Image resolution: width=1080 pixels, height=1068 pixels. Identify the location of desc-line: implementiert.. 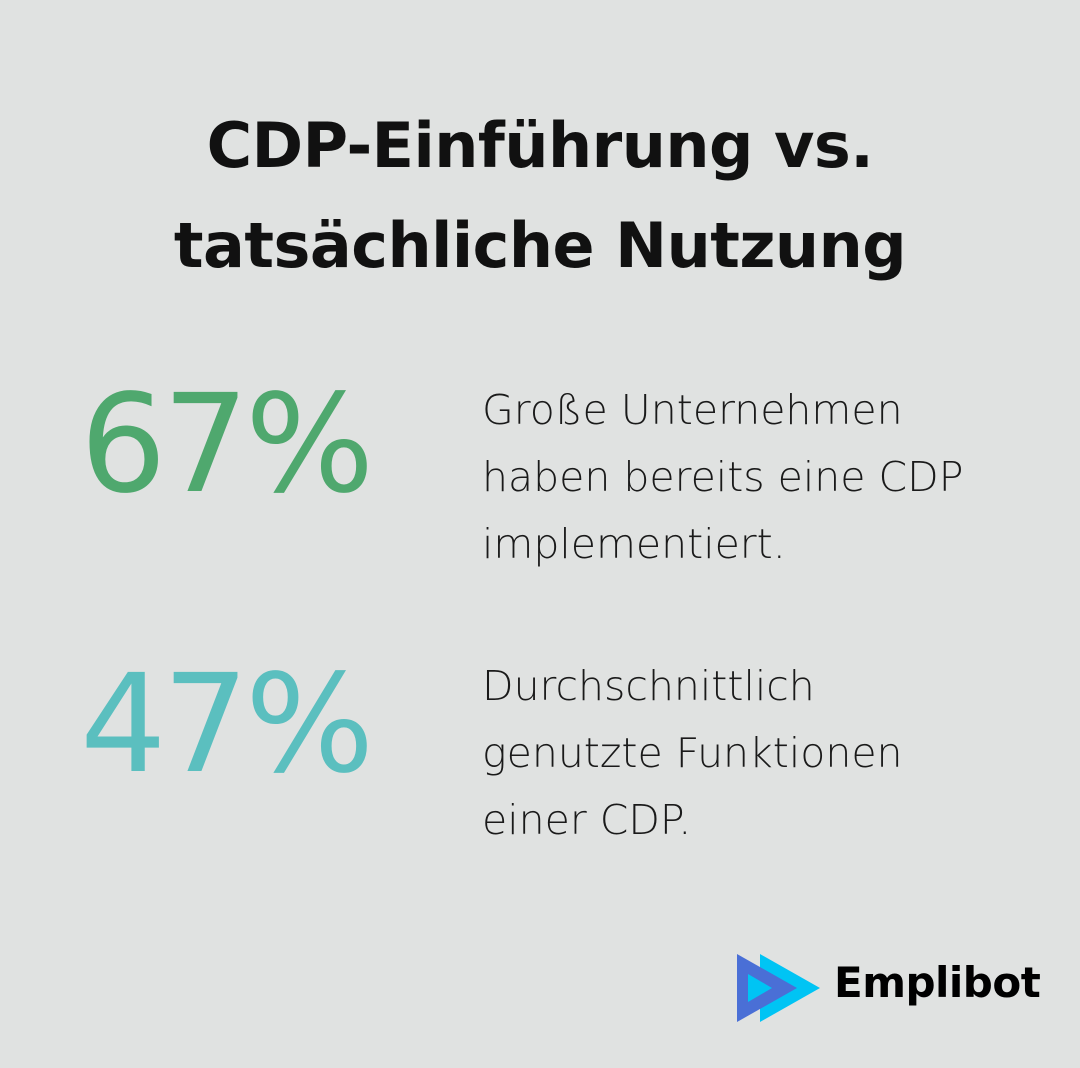
(634, 544).